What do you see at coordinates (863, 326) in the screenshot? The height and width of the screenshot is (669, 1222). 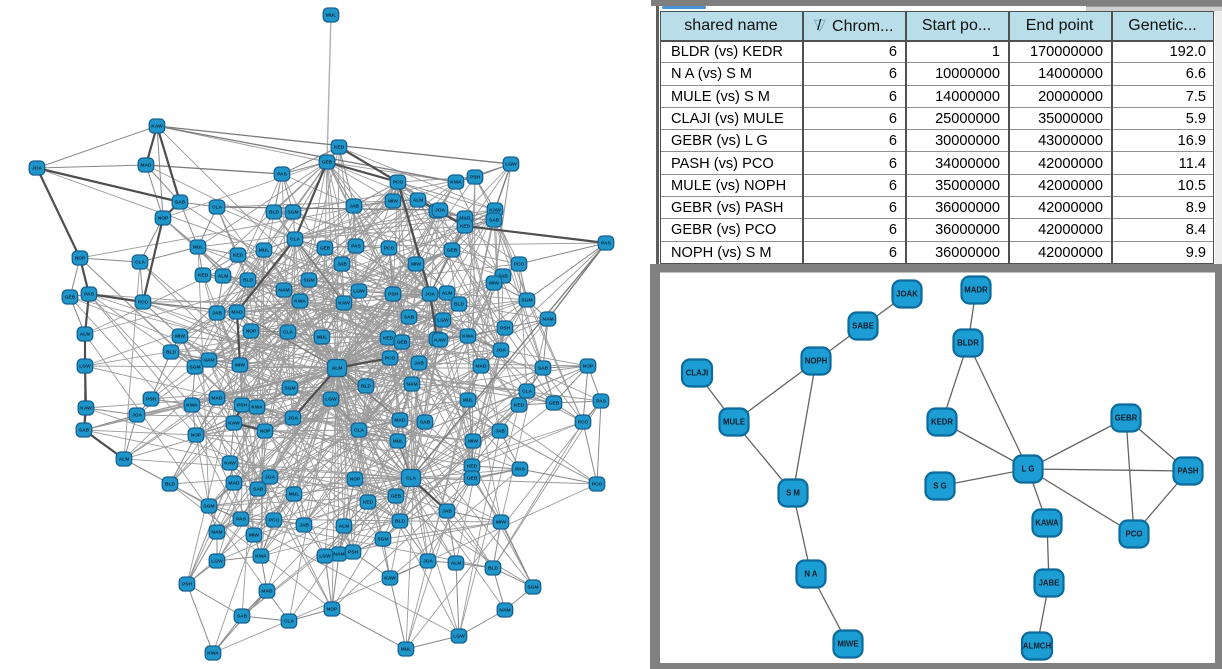 I see `svg-text: SABE` at bounding box center [863, 326].